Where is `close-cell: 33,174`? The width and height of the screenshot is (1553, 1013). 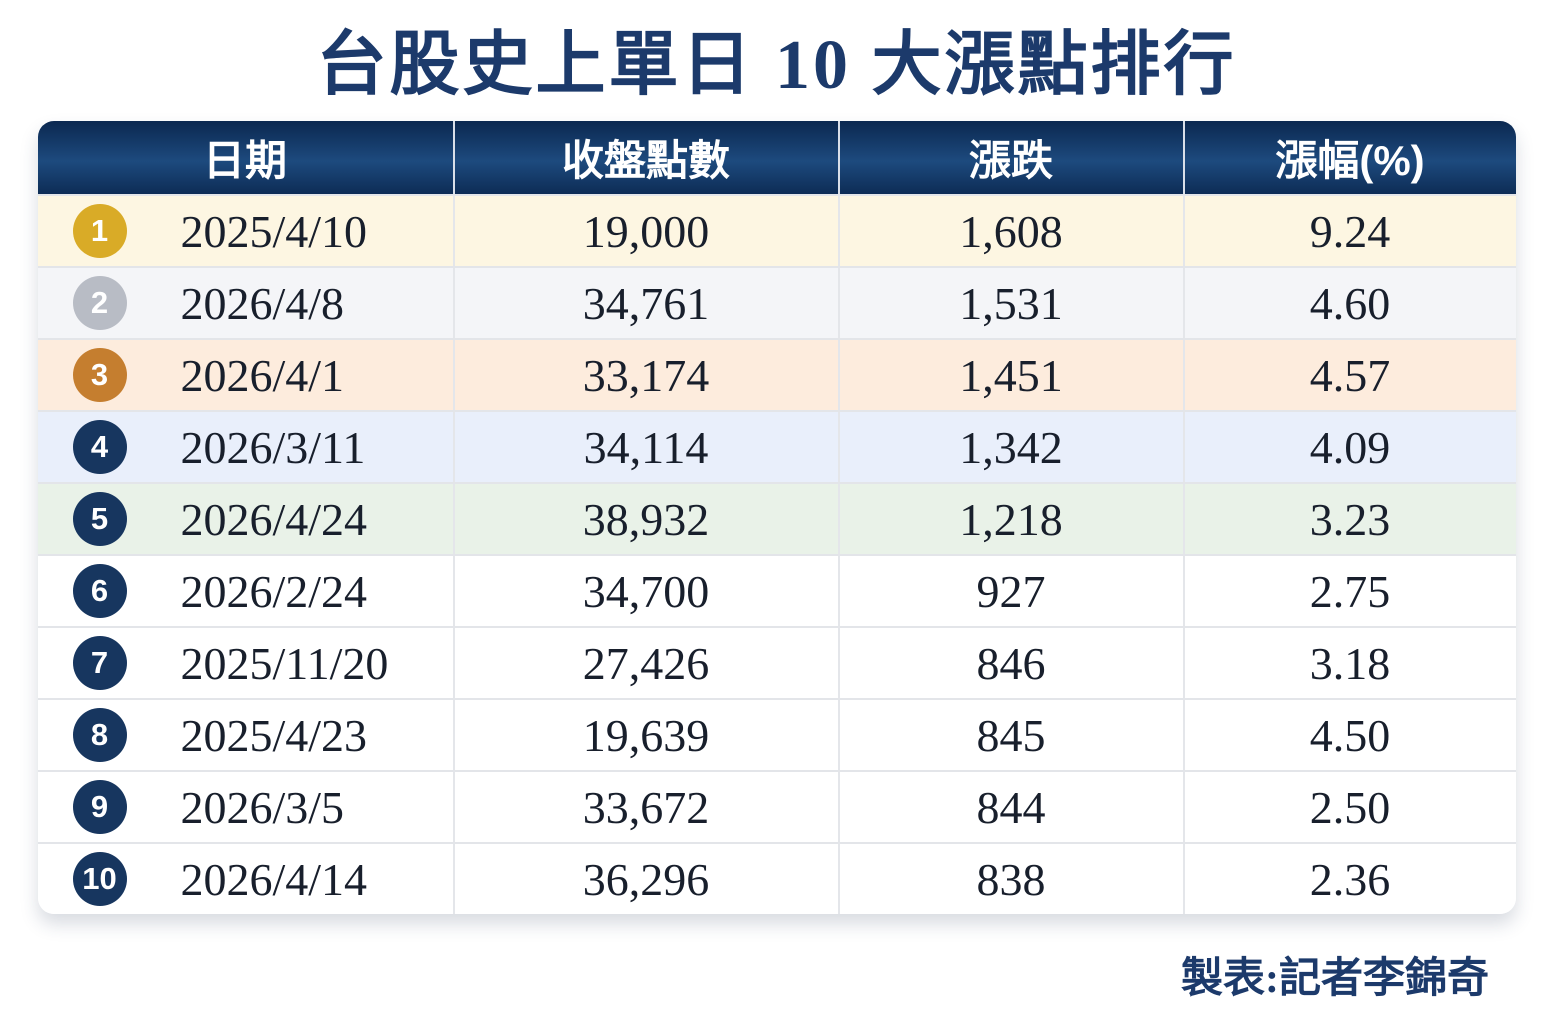
close-cell: 33,174 is located at coordinates (647, 375).